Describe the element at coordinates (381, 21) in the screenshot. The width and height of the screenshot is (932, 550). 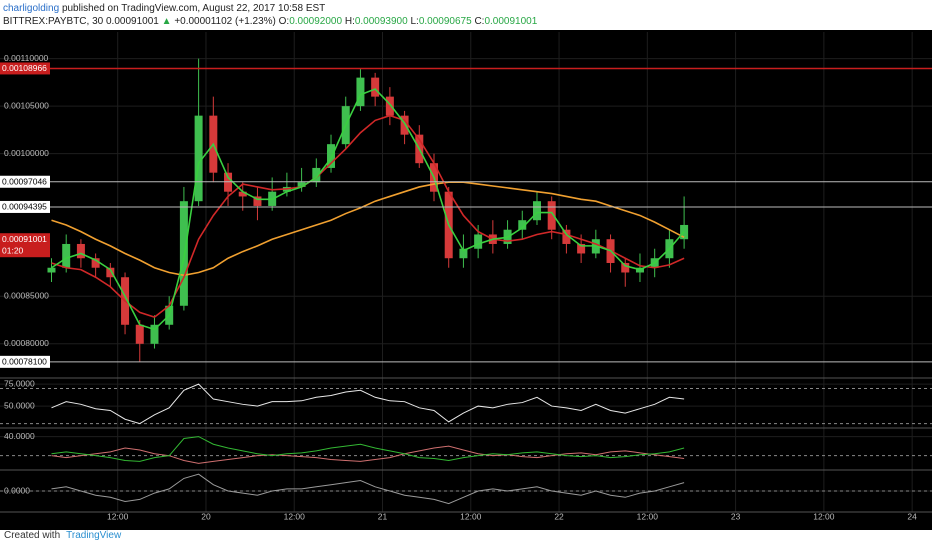
I see `ohlc-val: 0.00093900` at that location.